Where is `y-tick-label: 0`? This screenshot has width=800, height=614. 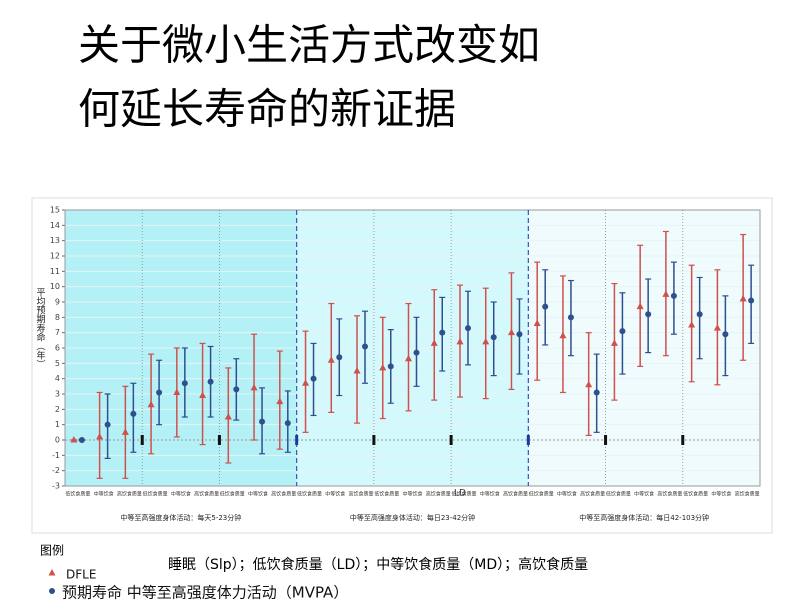
y-tick-label: 0 is located at coordinates (57, 440).